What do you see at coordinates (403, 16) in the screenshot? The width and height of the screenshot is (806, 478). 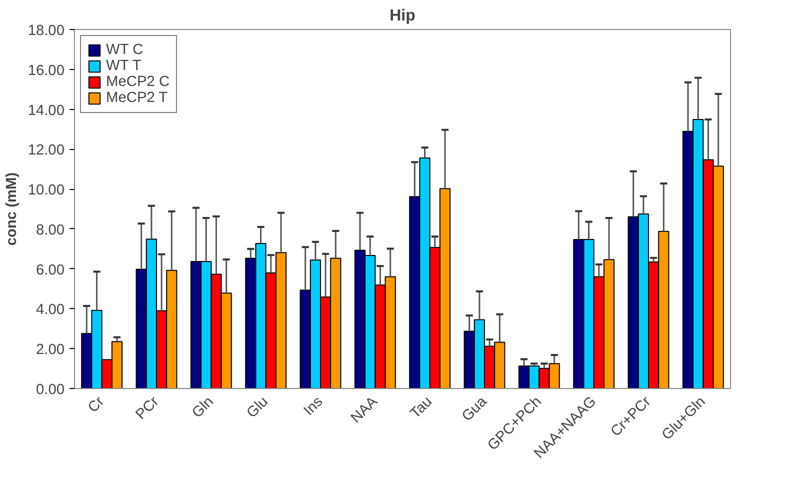 I see `chart-title: Hip` at bounding box center [403, 16].